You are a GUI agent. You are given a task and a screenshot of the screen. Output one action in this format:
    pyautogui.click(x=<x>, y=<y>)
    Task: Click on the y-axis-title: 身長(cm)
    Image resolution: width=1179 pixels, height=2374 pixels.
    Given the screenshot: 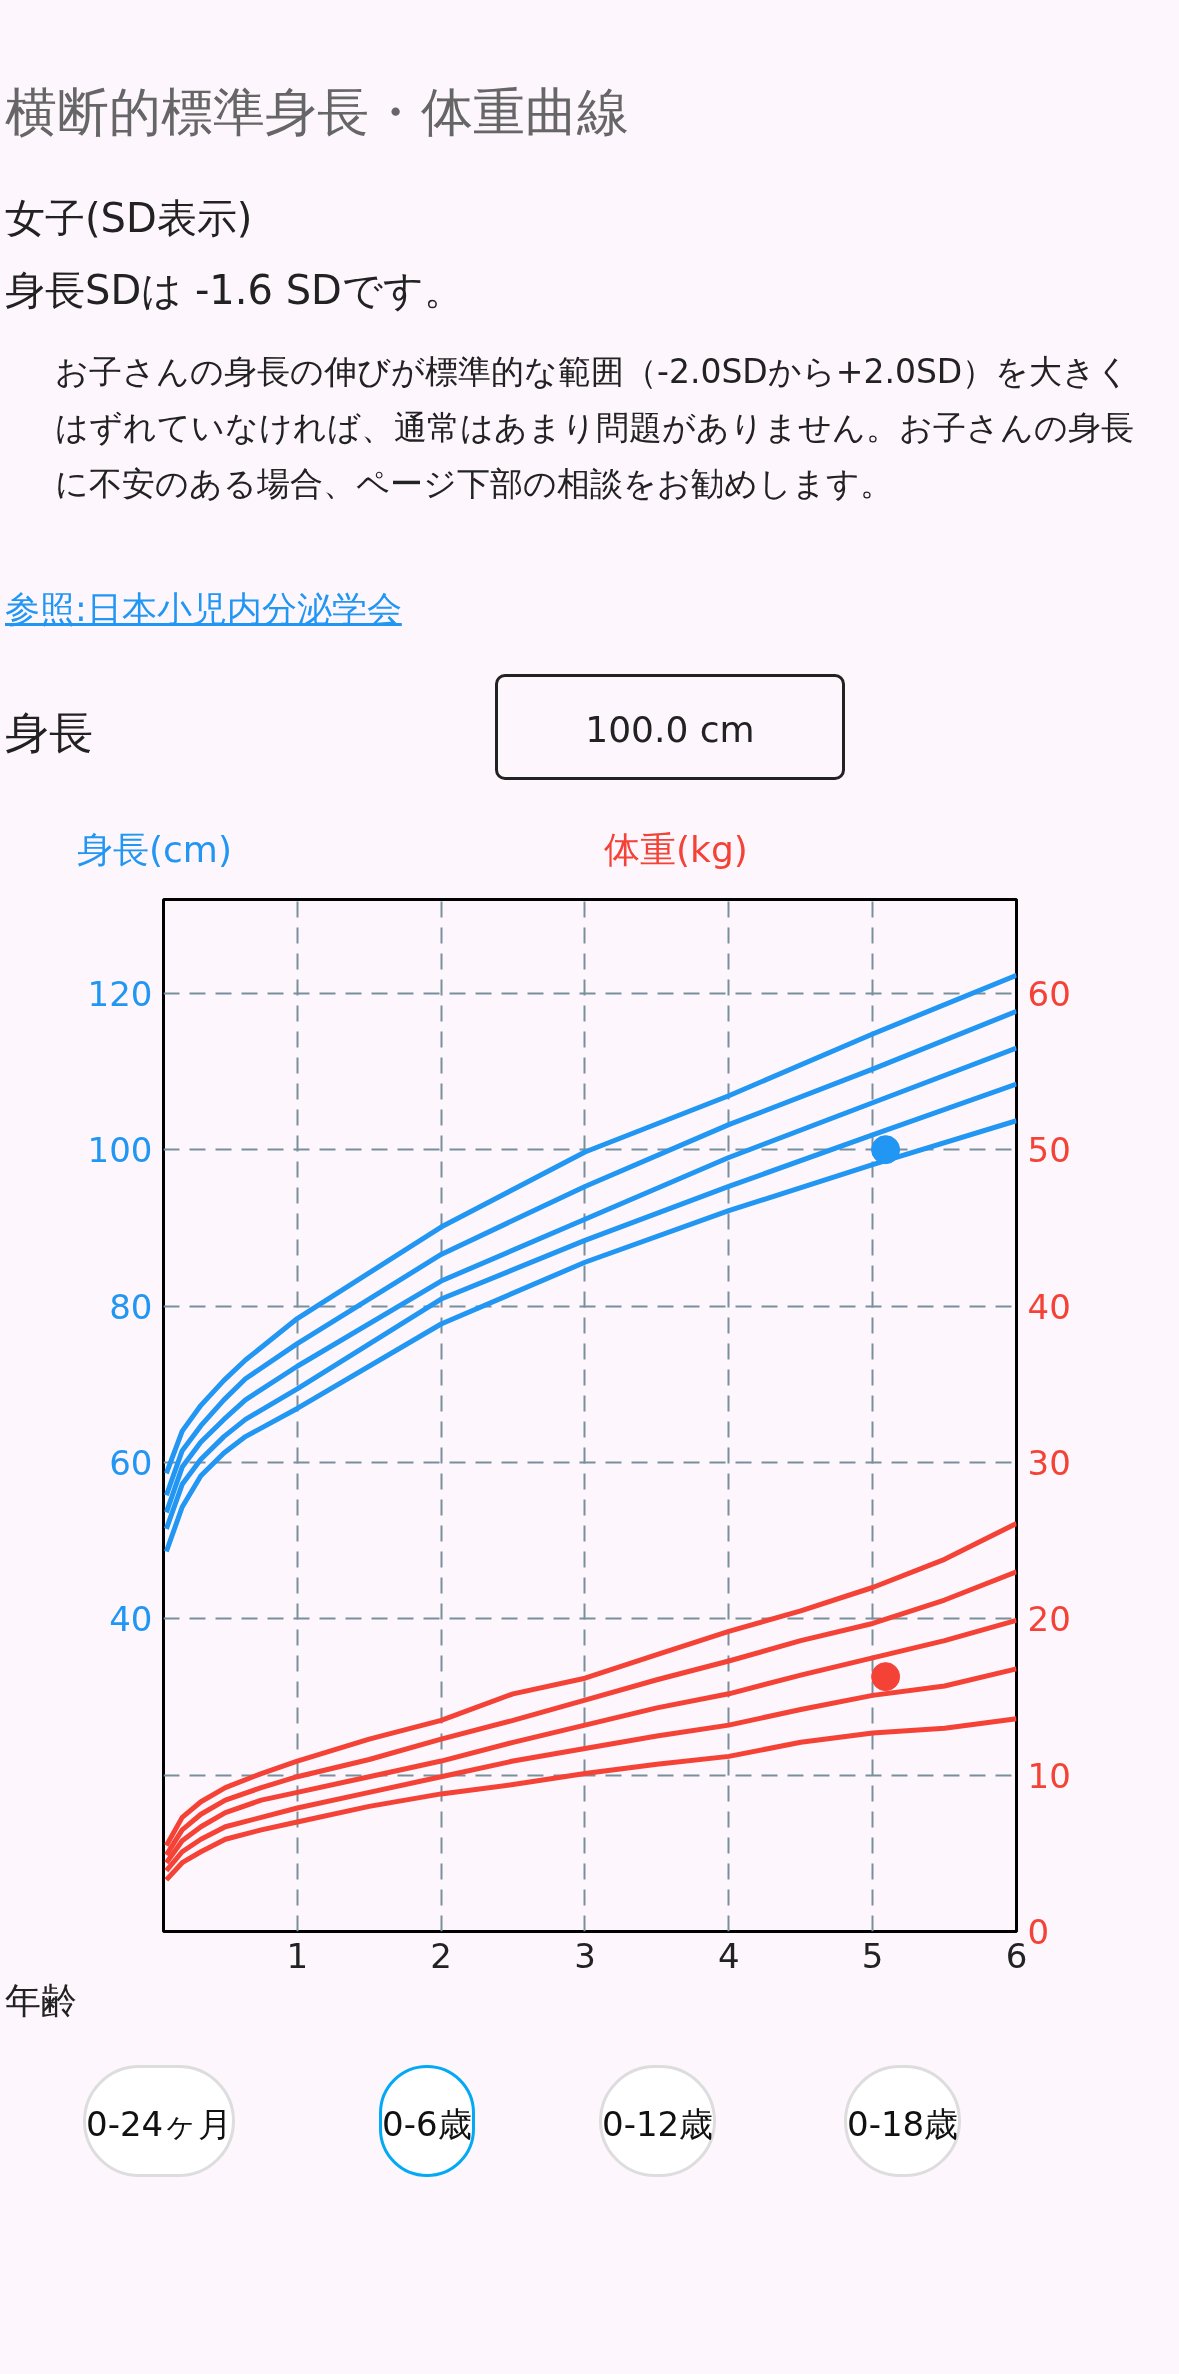 What is the action you would take?
    pyautogui.click(x=154, y=850)
    